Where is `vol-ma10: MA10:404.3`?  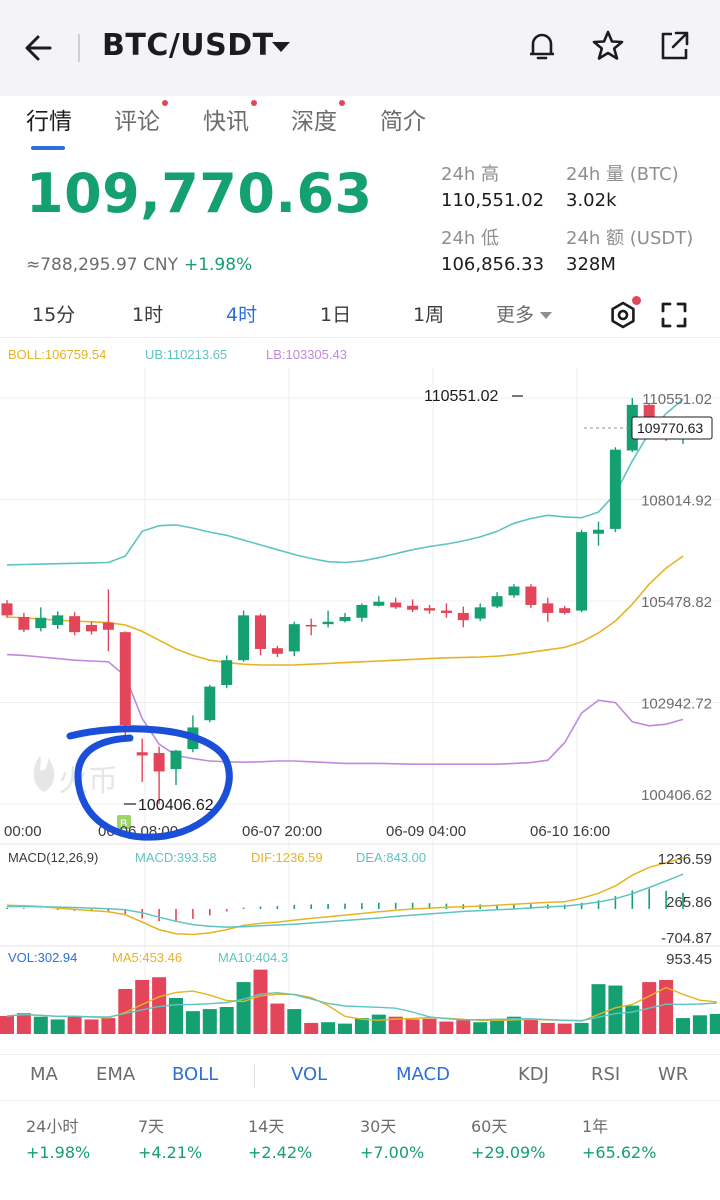 vol-ma10: MA10:404.3 is located at coordinates (253, 957).